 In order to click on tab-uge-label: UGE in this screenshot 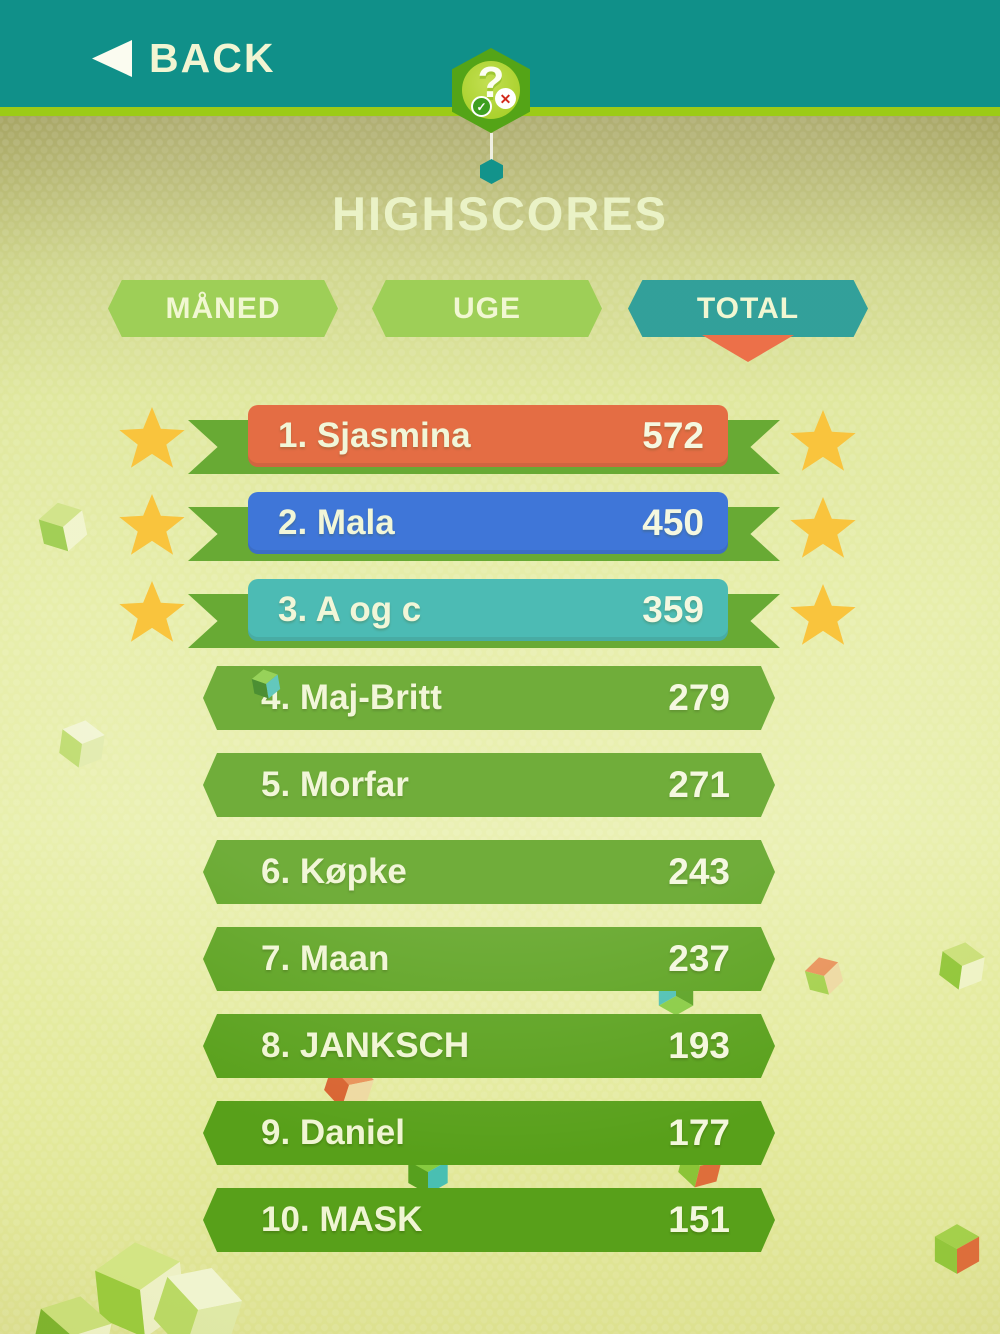, I will do `click(486, 308)`.